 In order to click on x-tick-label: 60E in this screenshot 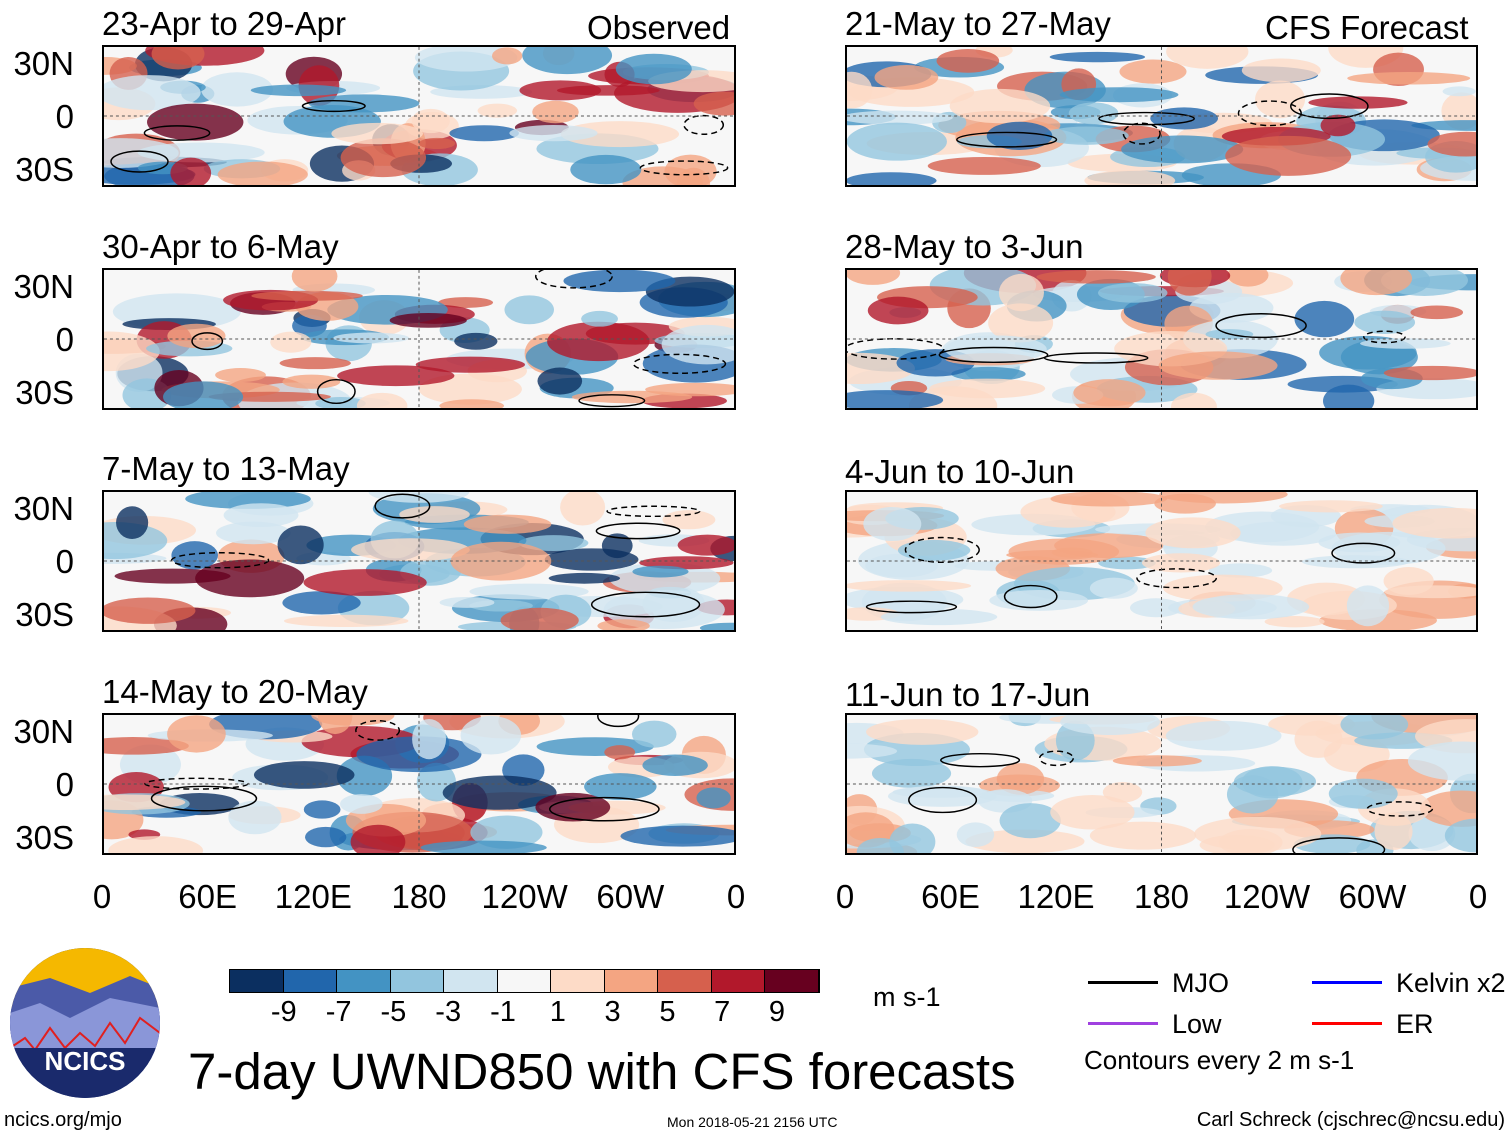, I will do `click(208, 896)`.